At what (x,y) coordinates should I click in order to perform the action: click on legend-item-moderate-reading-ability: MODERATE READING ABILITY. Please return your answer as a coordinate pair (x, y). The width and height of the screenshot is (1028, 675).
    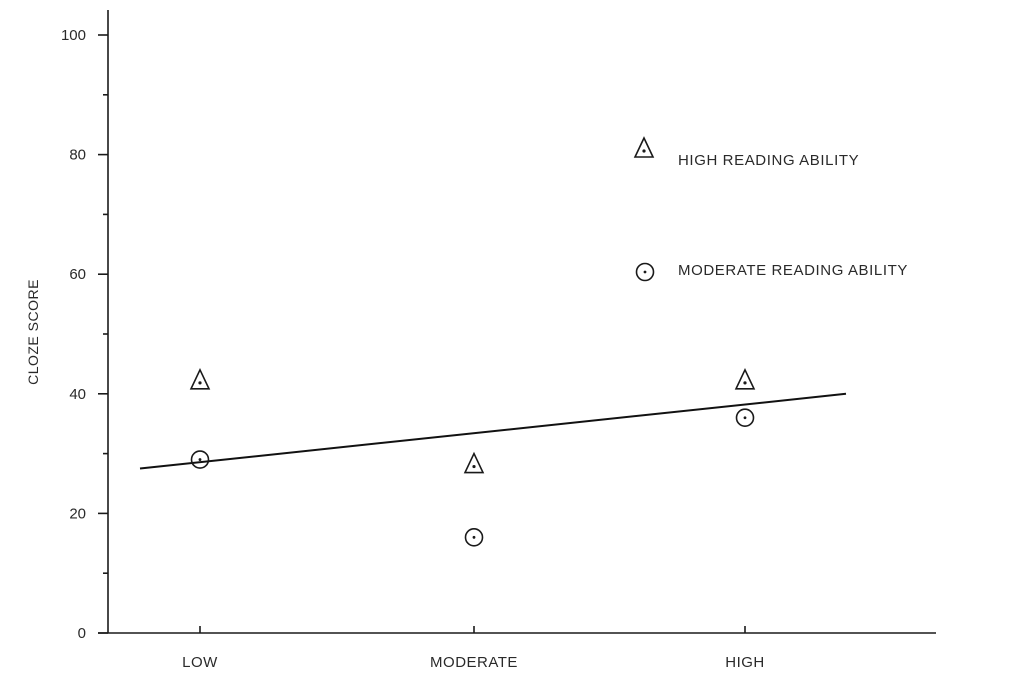
    Looking at the image, I should click on (771, 272).